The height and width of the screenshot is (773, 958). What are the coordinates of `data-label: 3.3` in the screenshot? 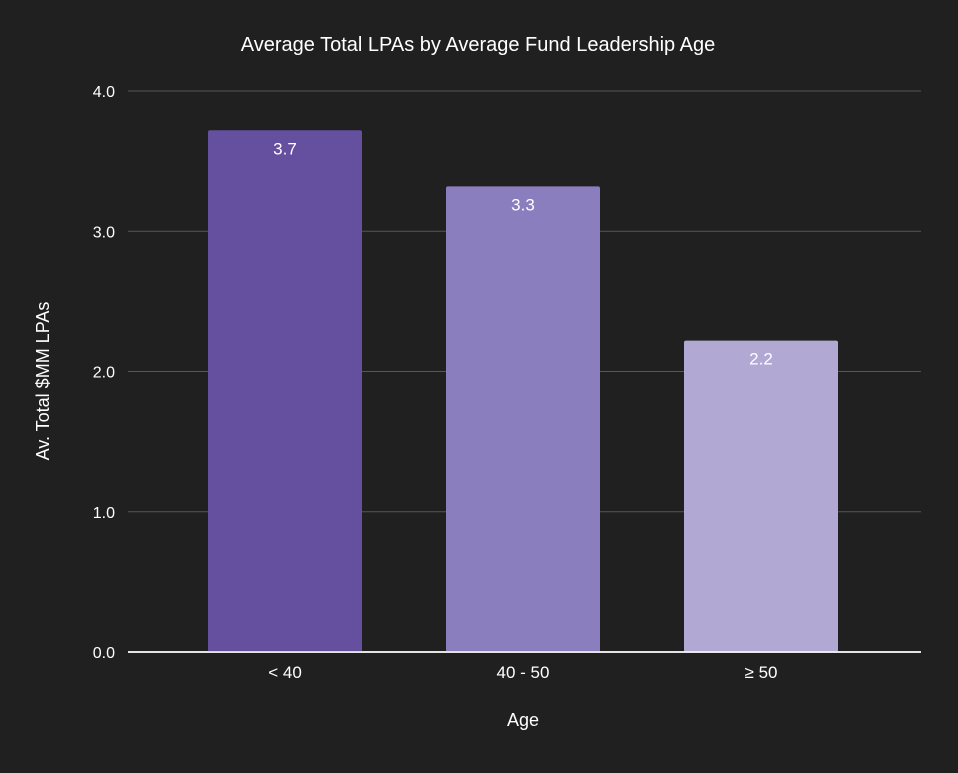 It's located at (523, 204).